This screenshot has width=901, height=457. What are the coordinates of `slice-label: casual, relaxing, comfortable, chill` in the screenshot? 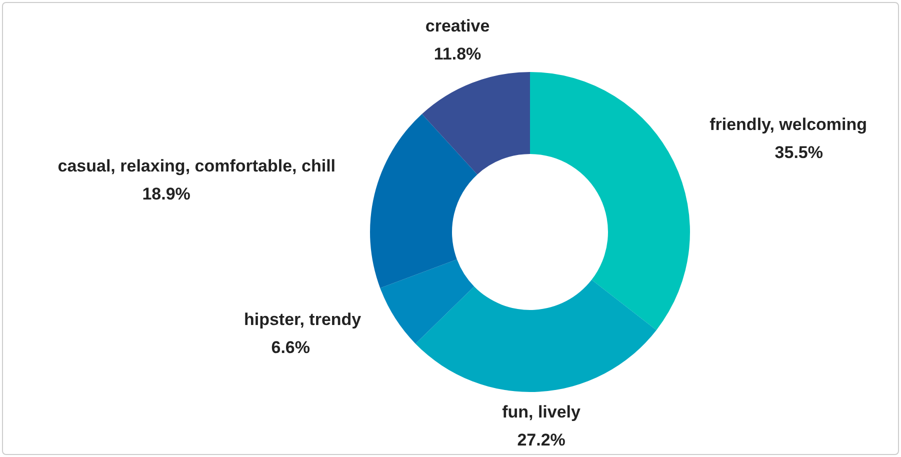 It's located at (197, 166).